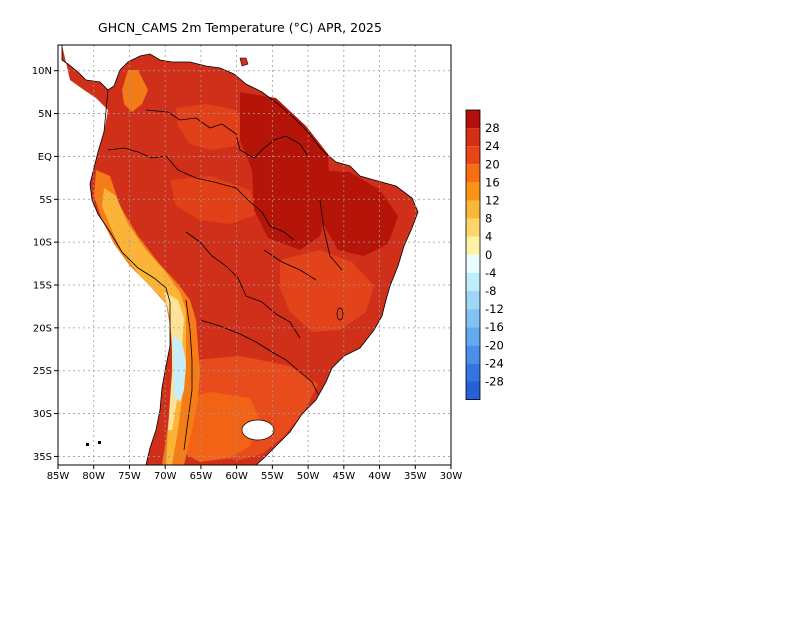  Describe the element at coordinates (216, 264) in the screenshot. I see `border-peru-bolivia` at that location.